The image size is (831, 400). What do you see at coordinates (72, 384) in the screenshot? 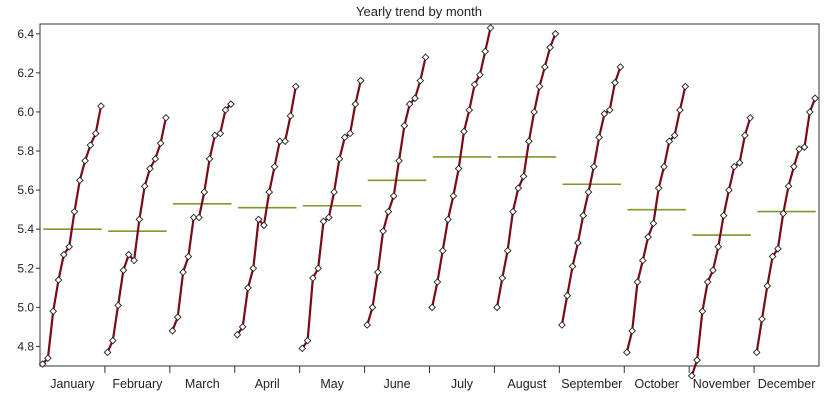
I see `x-category-label: January` at bounding box center [72, 384].